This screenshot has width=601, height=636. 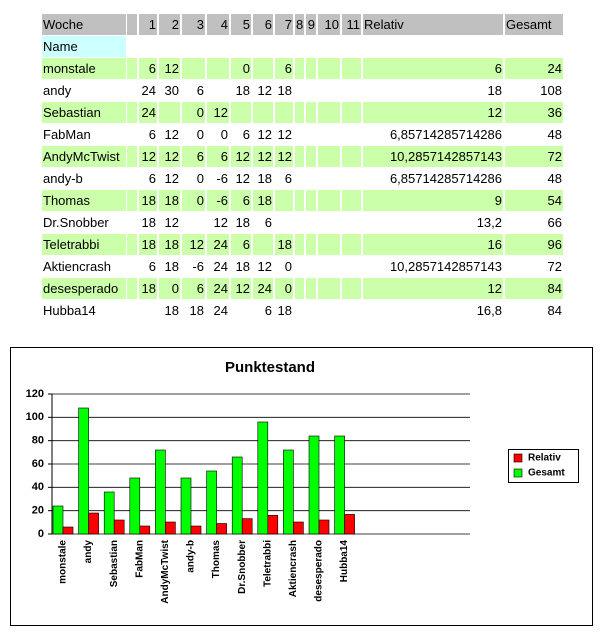 I want to click on value-cell: 66, so click(x=534, y=222).